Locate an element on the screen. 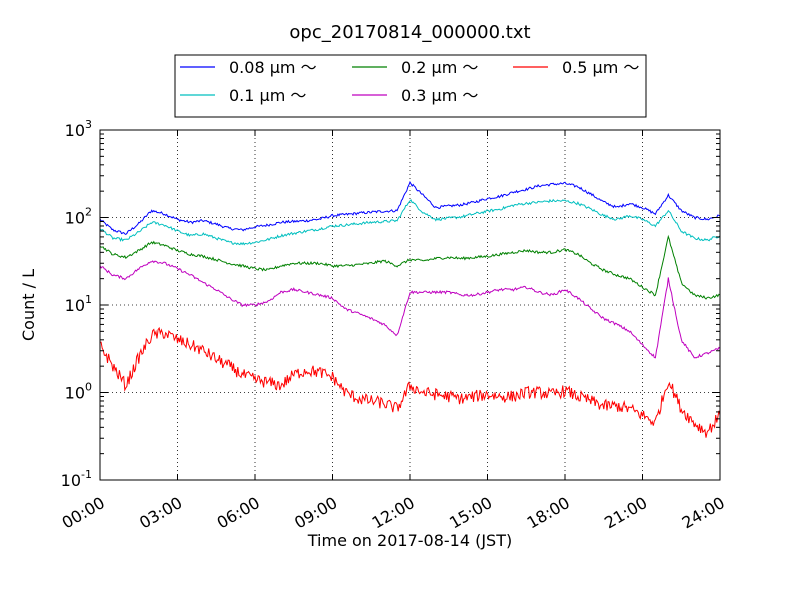 The image size is (800, 600). legend-entry-label: 0.5 μm ～ is located at coordinates (600, 67).